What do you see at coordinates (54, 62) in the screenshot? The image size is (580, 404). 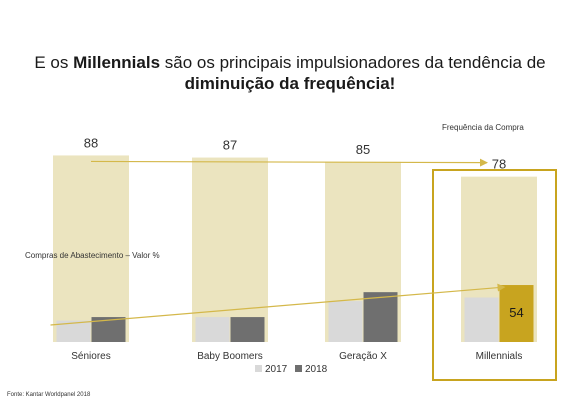 I see `title-part1: E os` at bounding box center [54, 62].